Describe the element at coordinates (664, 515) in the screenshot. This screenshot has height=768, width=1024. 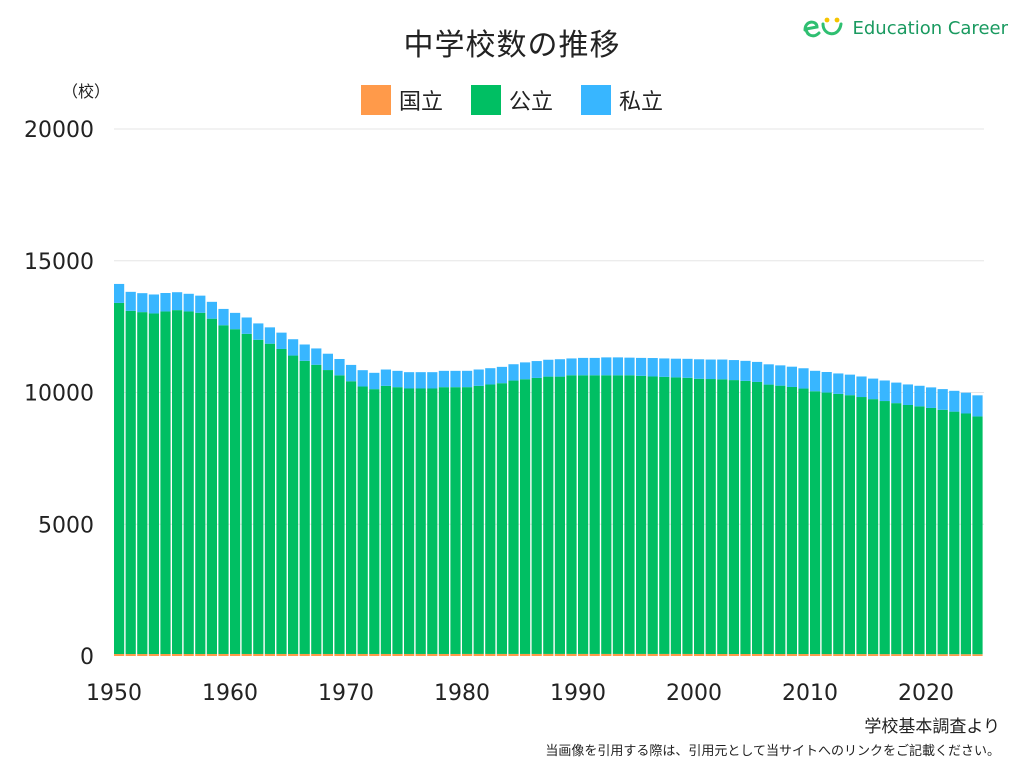
I see `bar-segment-public-1997` at that location.